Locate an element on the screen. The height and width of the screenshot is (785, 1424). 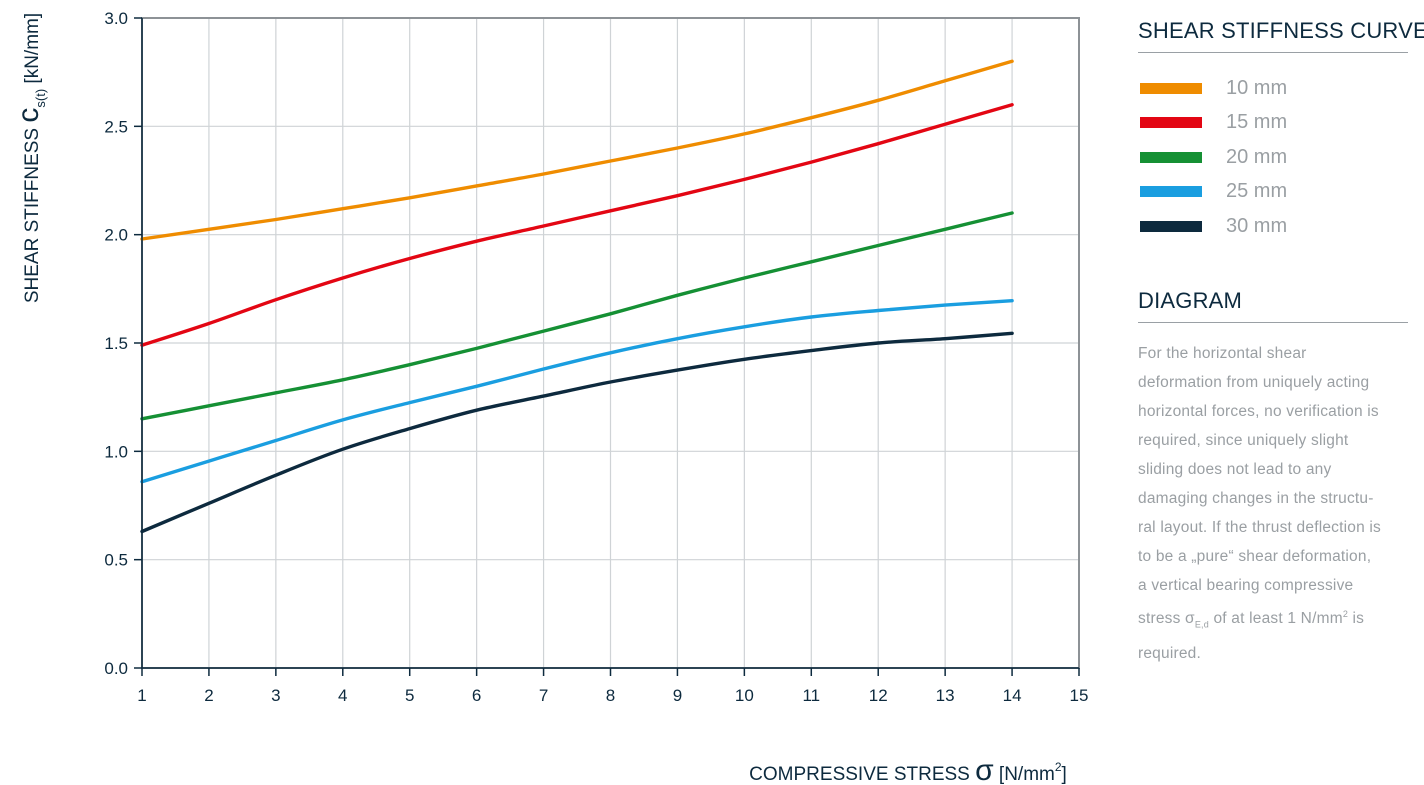
legend-item: 10 mm is located at coordinates (1273, 88).